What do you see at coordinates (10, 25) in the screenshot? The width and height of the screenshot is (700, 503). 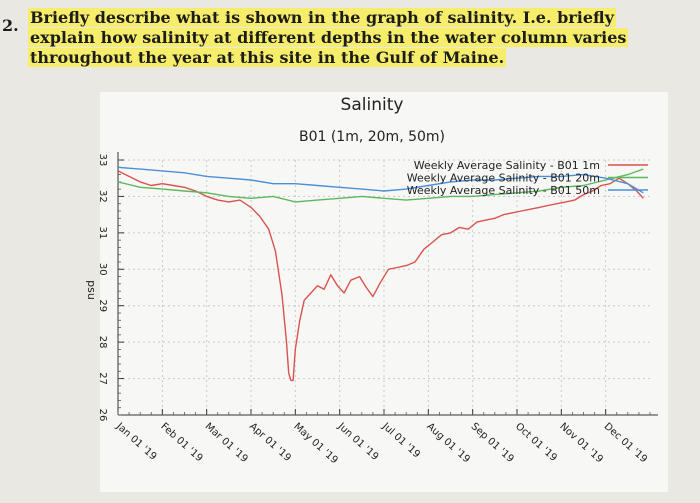 I see `question-number: 2.` at bounding box center [10, 25].